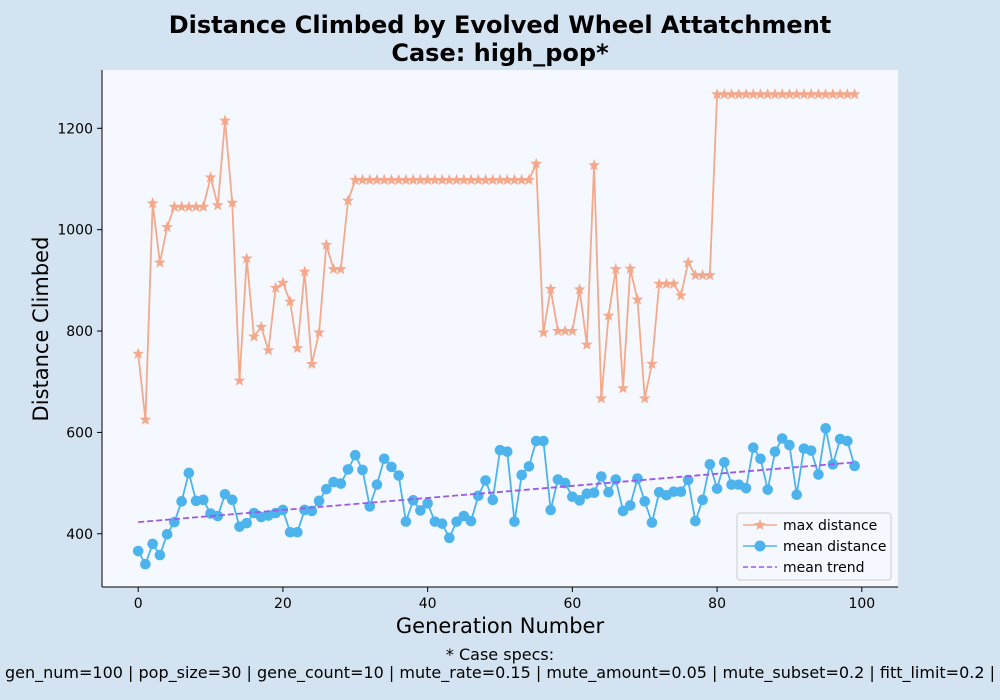 The image size is (1000, 700). I want to click on x-tick-label: 100, so click(861, 604).